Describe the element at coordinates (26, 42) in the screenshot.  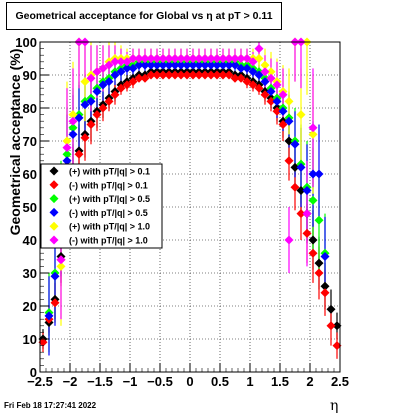
I see `y-tick-label: 100` at that location.